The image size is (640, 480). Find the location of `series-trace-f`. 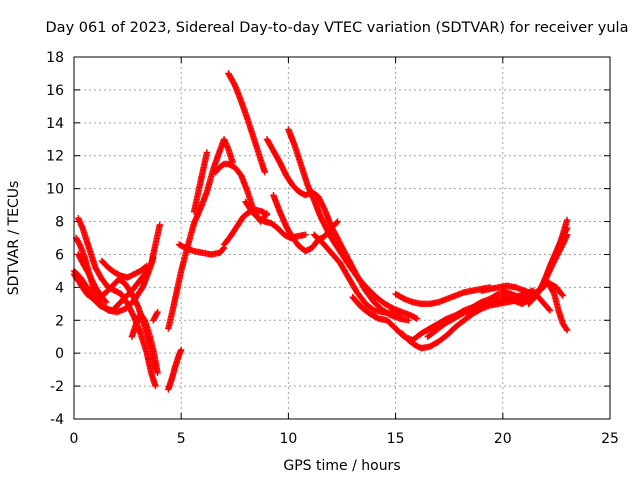

series-trace-f is located at coordinates (124, 269).